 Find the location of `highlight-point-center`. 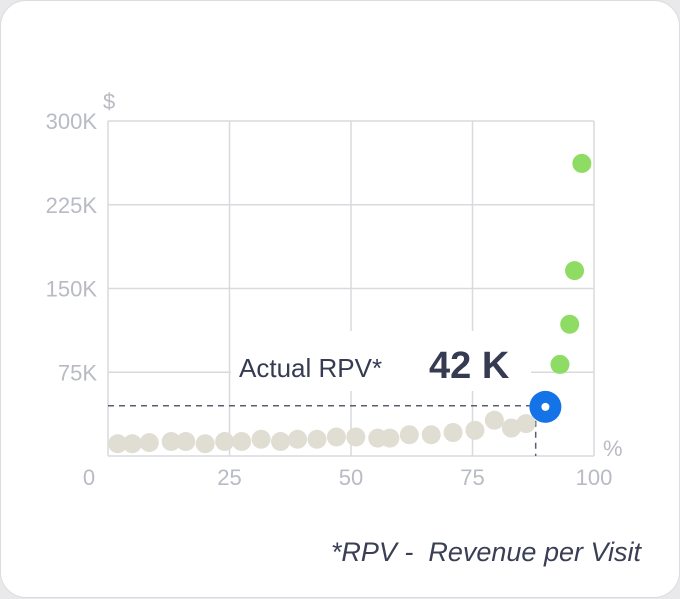

highlight-point-center is located at coordinates (545, 406).